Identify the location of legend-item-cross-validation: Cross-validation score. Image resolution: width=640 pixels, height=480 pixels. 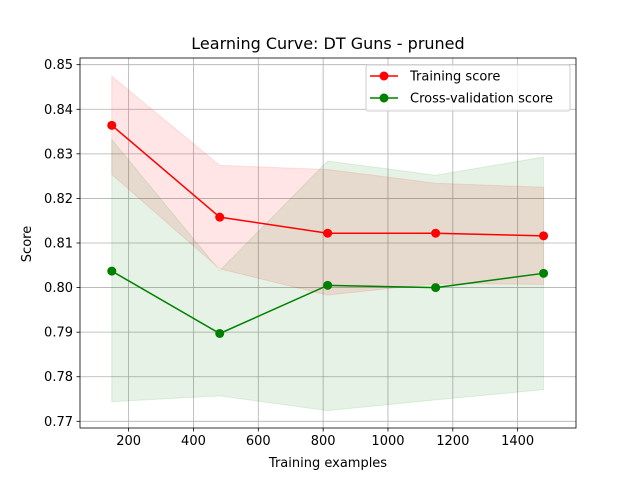
(461, 99).